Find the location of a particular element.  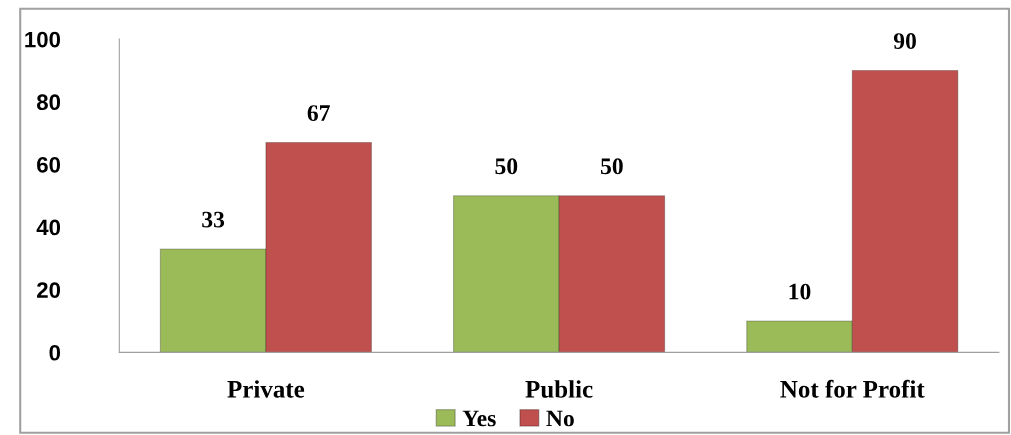

x-tick-label: Not for Profit is located at coordinates (852, 388).